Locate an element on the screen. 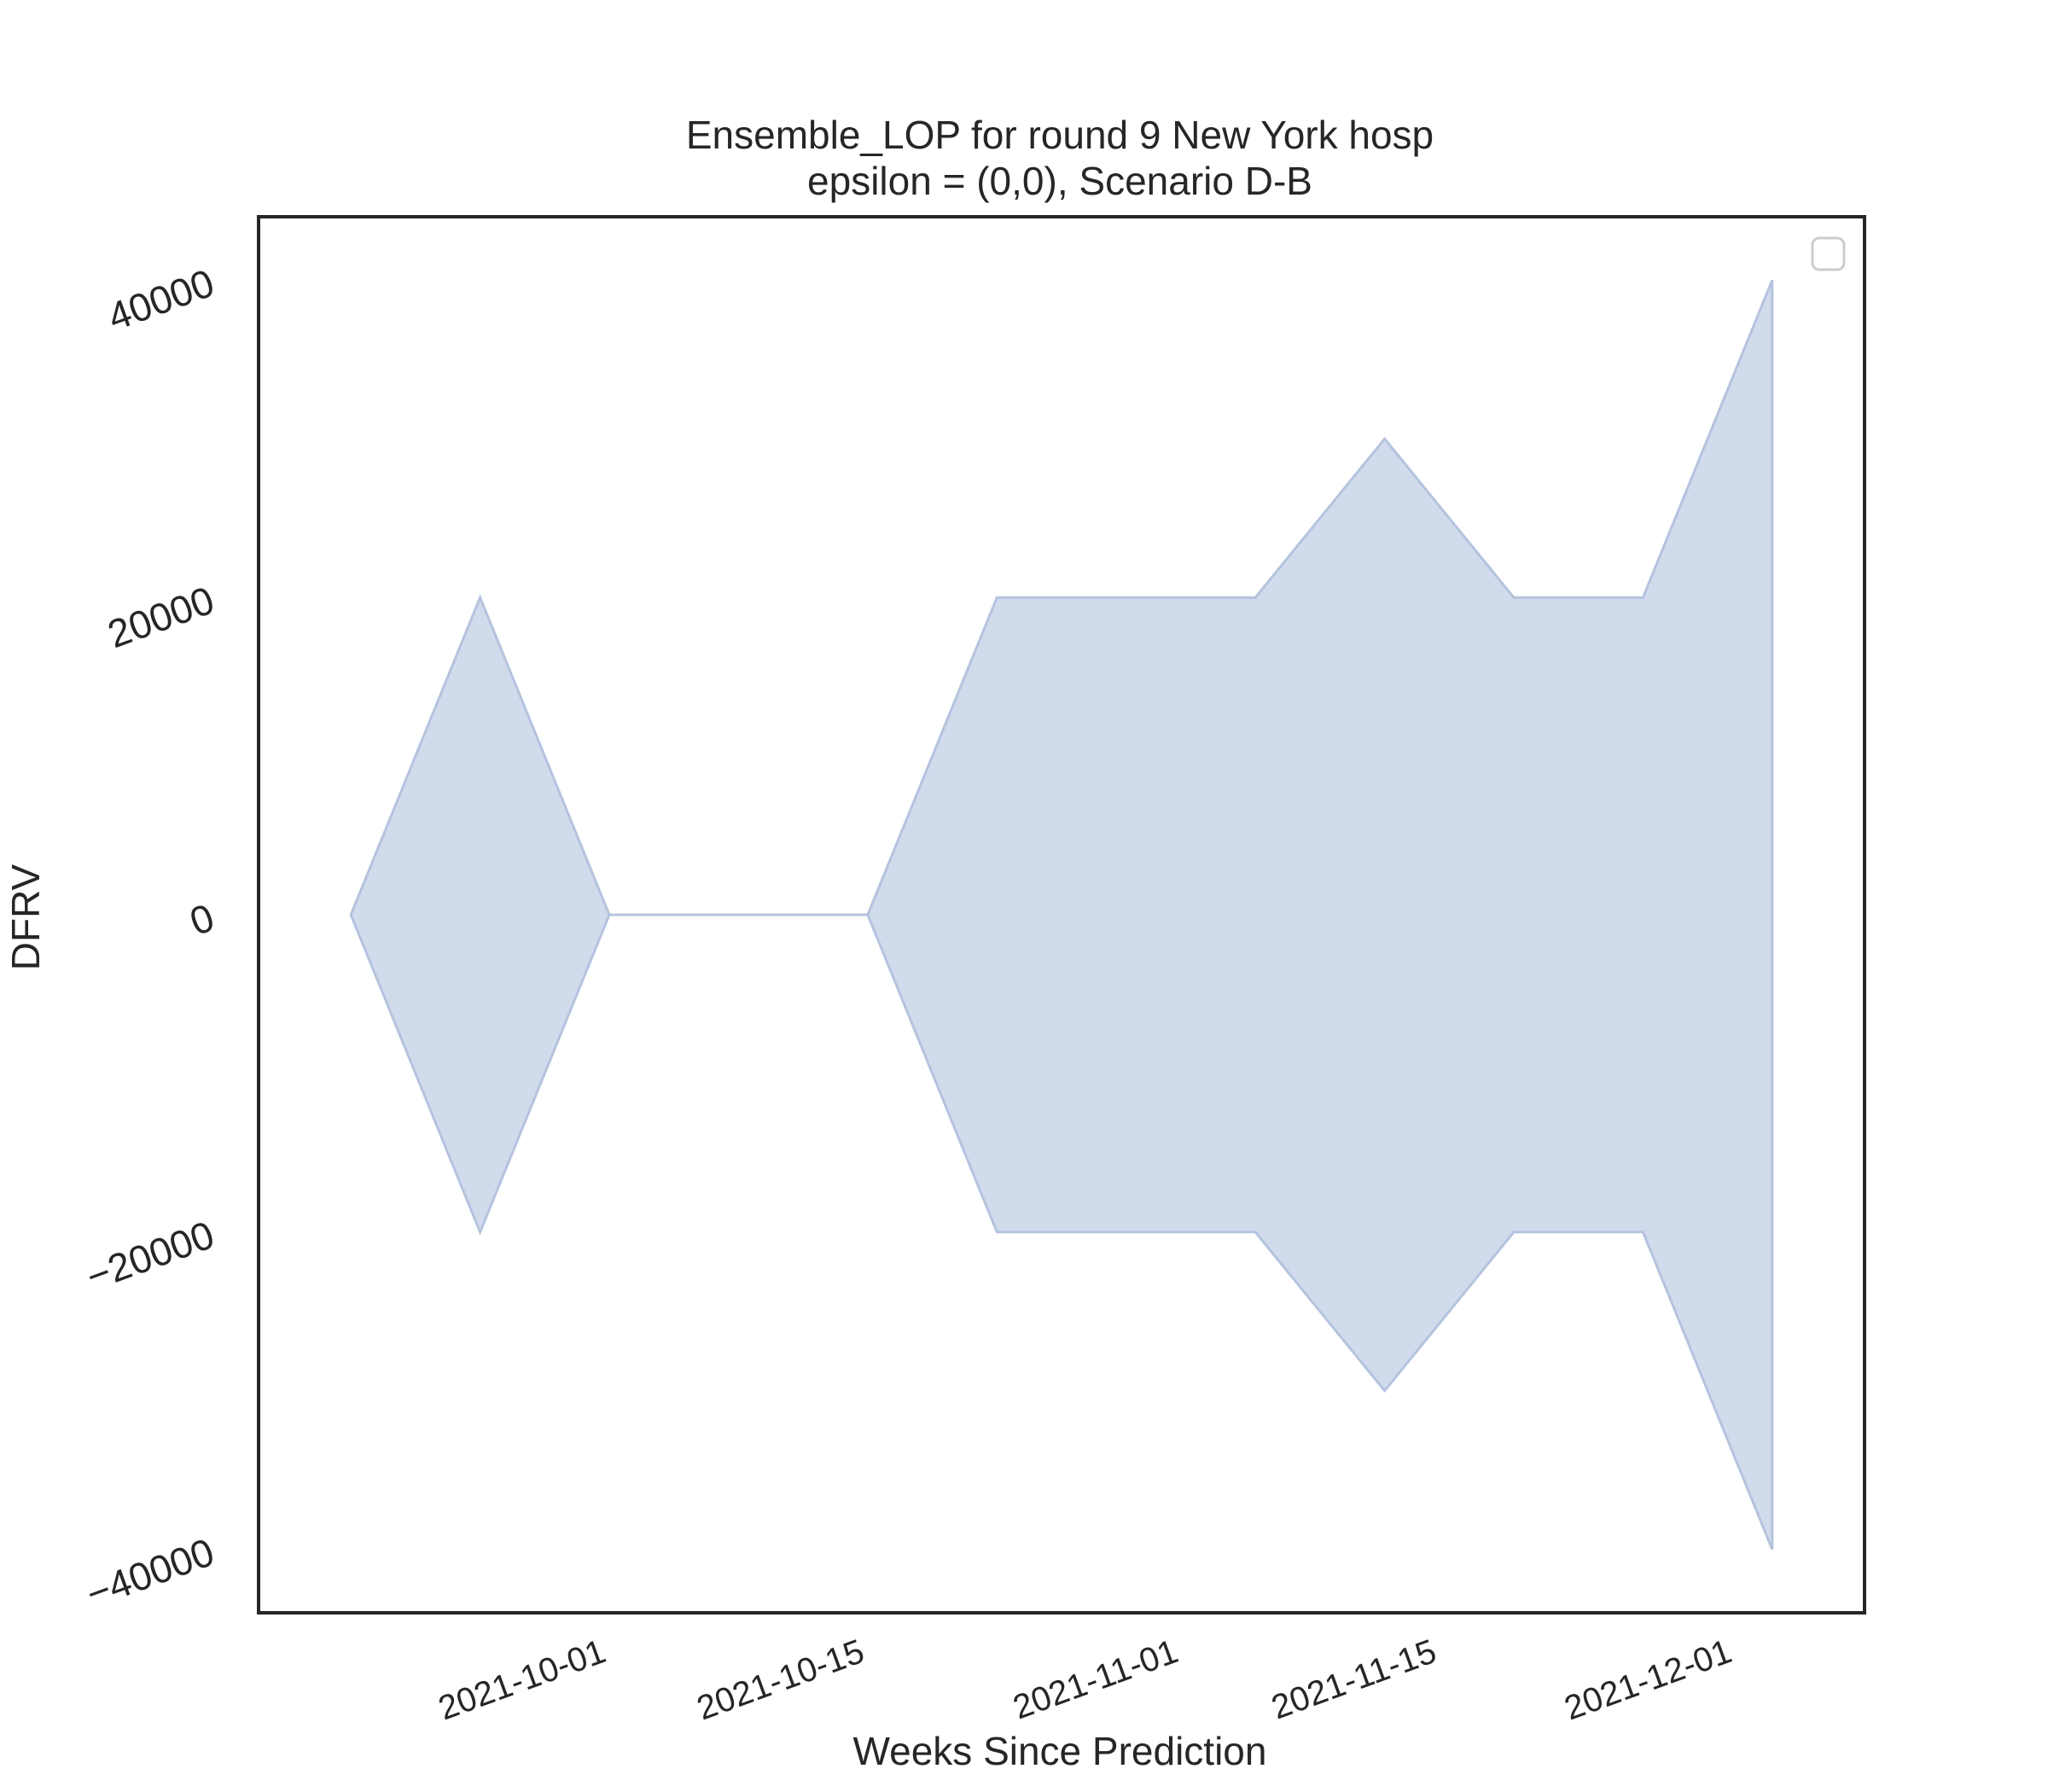 This screenshot has height=1792, width=2048. x-tick-label: 2021-11-15 is located at coordinates (1353, 1679).